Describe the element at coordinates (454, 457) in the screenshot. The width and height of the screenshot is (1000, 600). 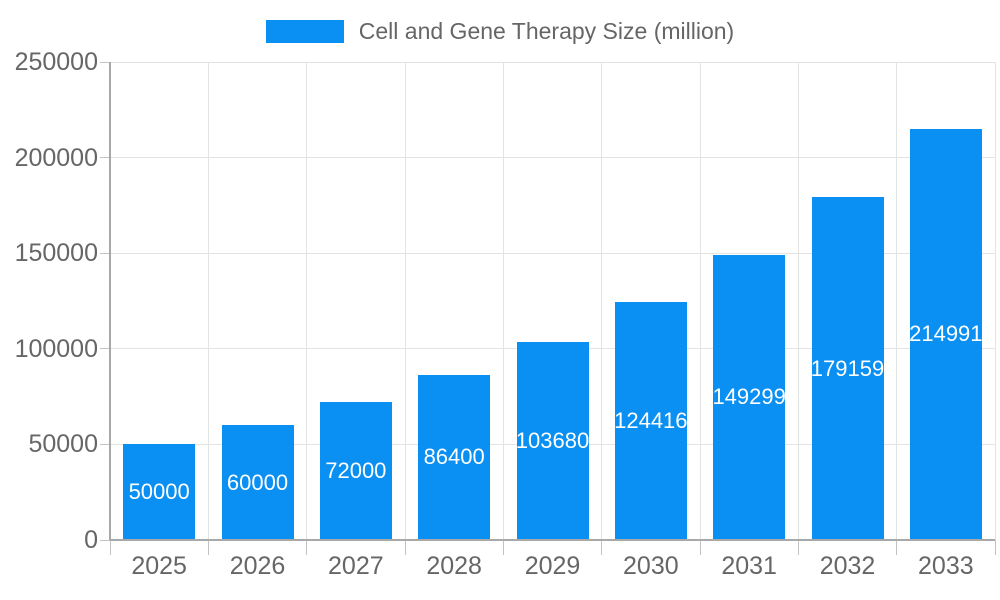
I see `bar-2028` at that location.